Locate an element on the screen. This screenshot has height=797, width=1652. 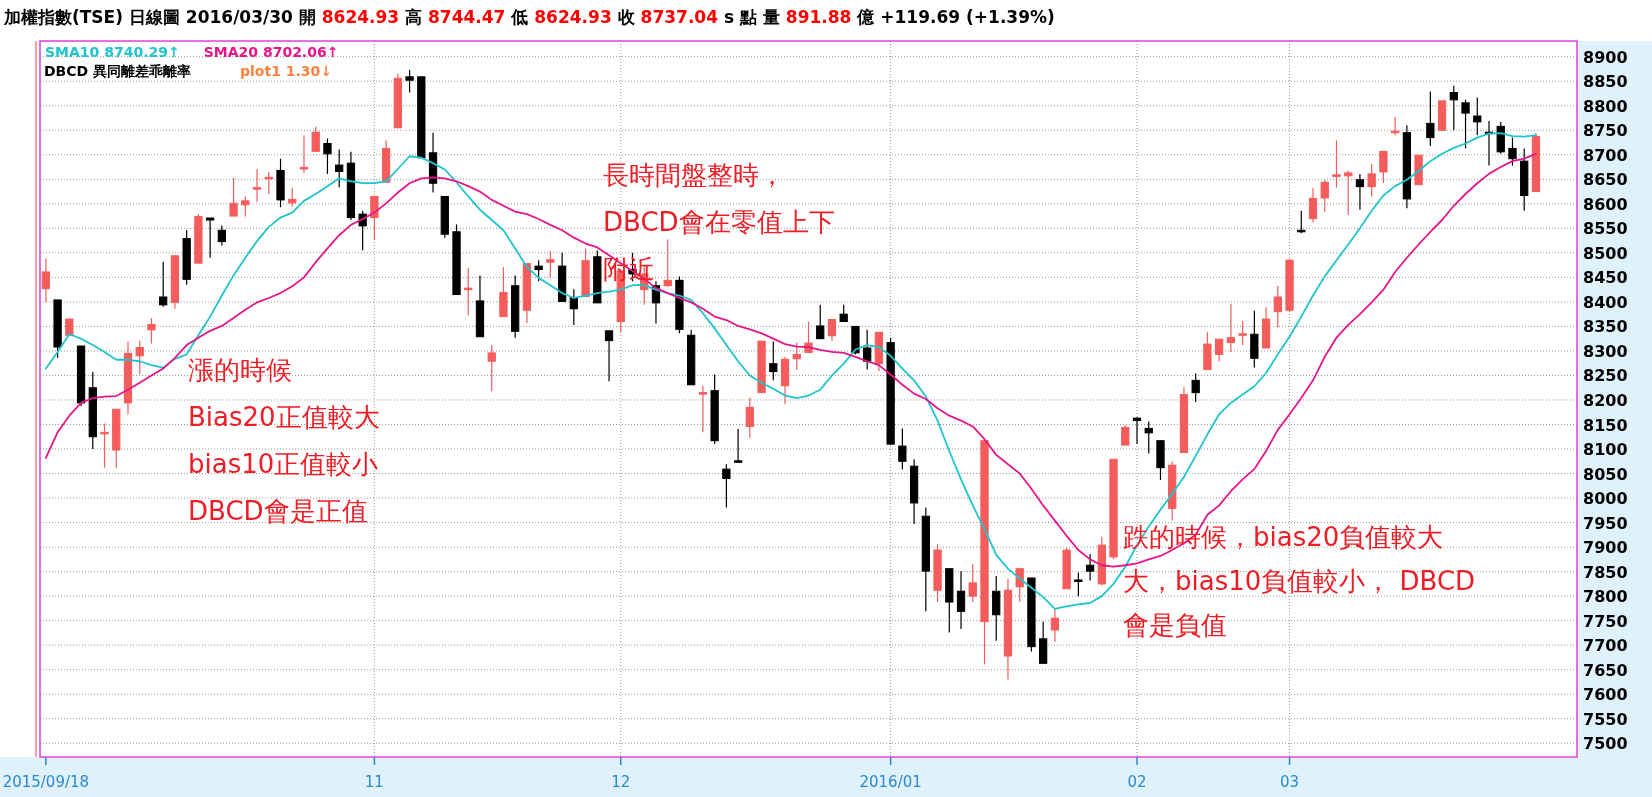
annotation: 大，bias10負值較小， DBCD is located at coordinates (1299, 581).